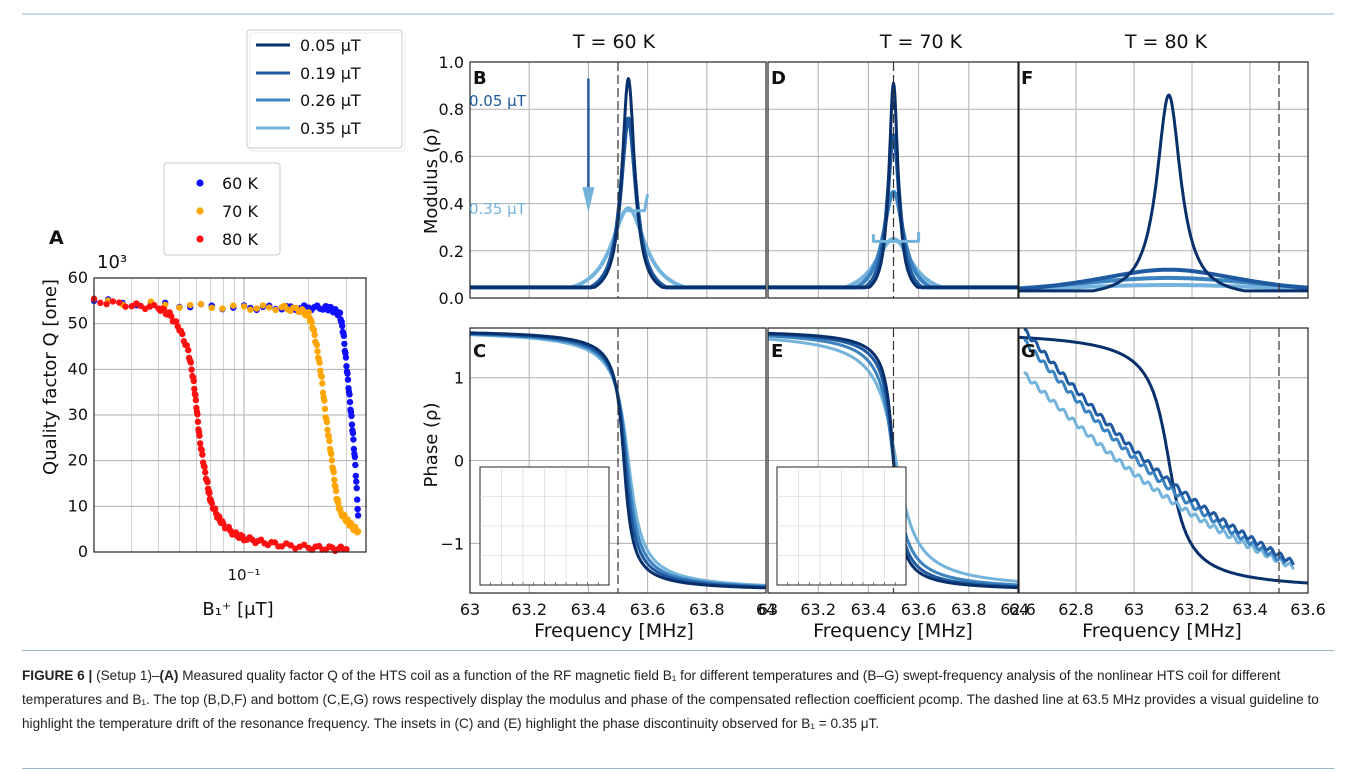 The width and height of the screenshot is (1354, 772). What do you see at coordinates (614, 42) in the screenshot?
I see `col-title-60: T = 60 K` at bounding box center [614, 42].